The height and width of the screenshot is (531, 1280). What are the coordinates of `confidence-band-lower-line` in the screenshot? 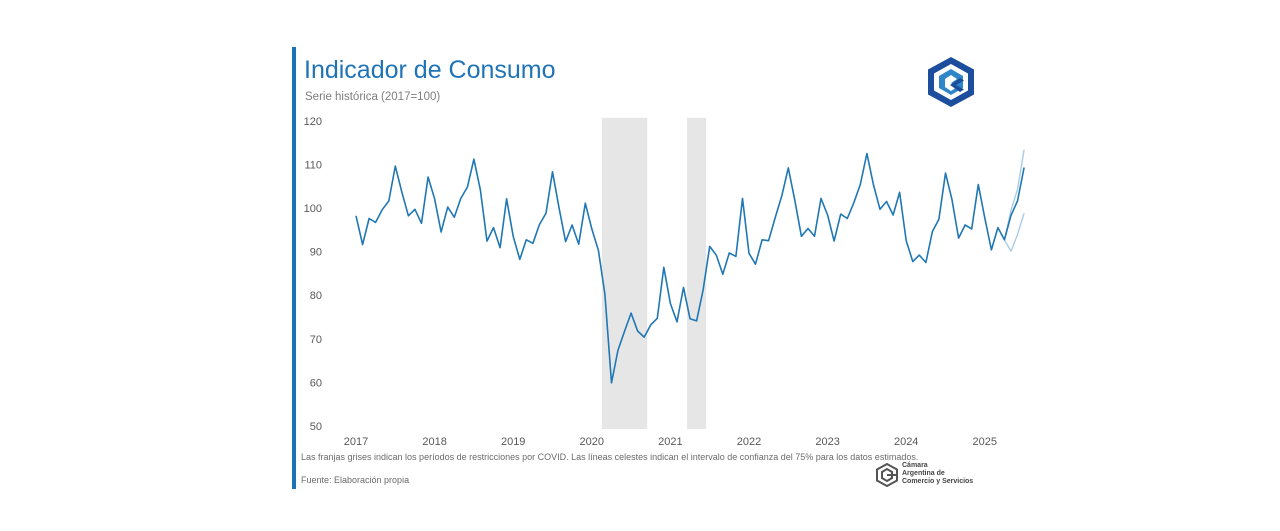 It's located at (1014, 232).